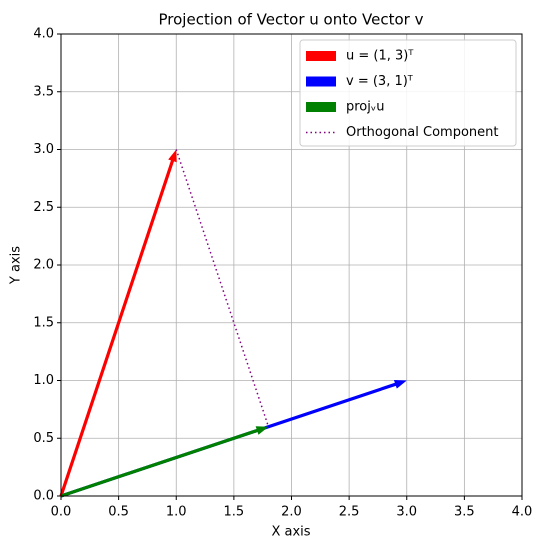 The height and width of the screenshot is (553, 544). I want to click on y-tick-label: 3.0, so click(43, 149).